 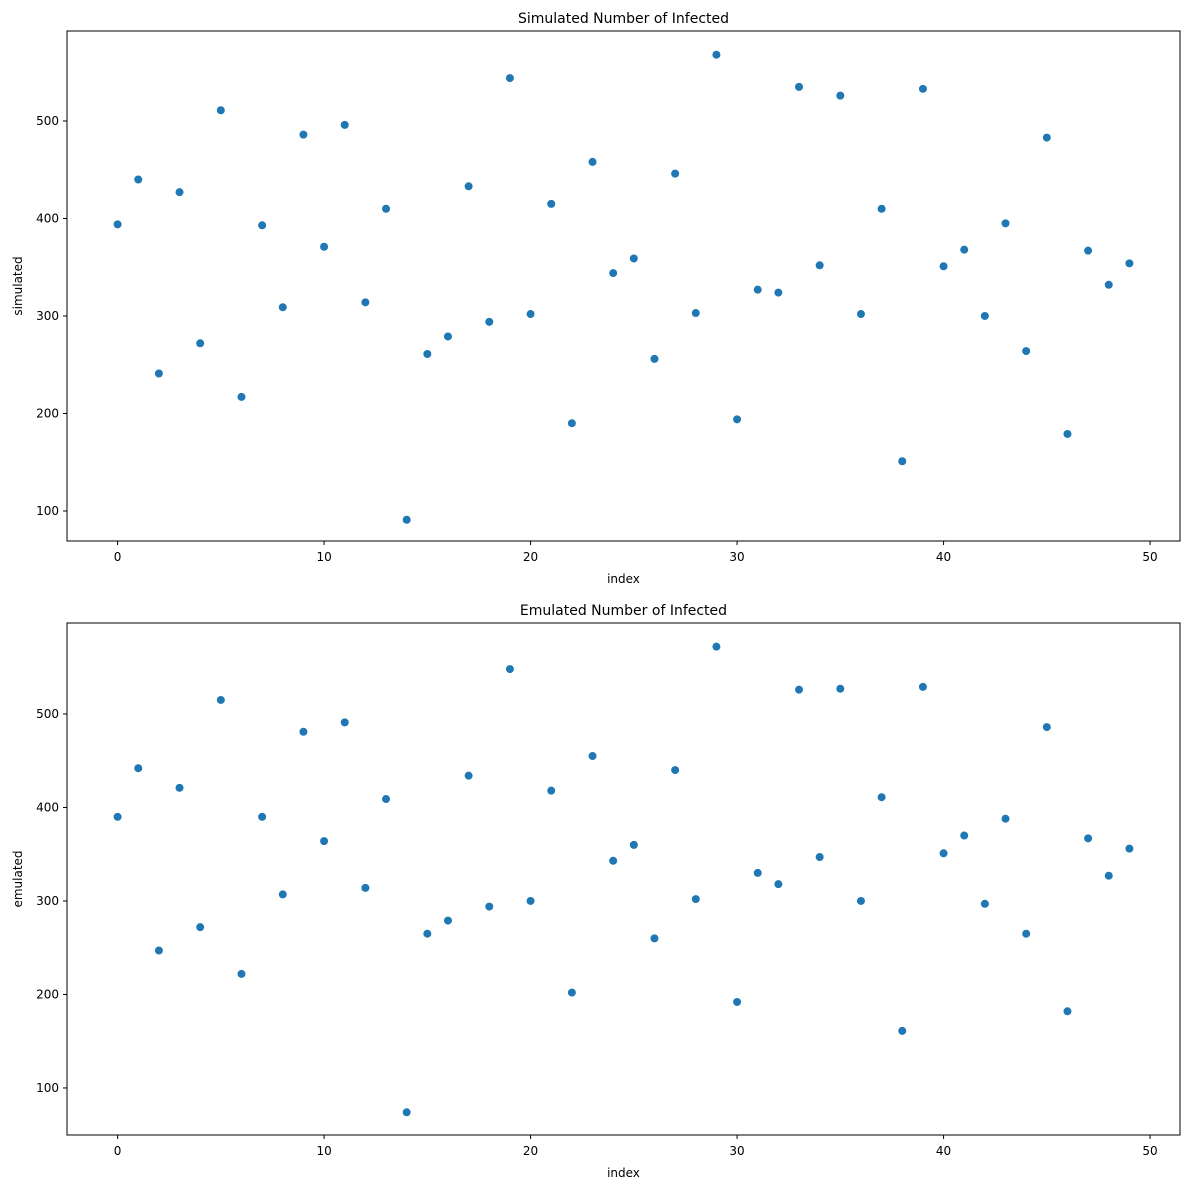 I want to click on x-tick-label: 50, so click(x=1149, y=557).